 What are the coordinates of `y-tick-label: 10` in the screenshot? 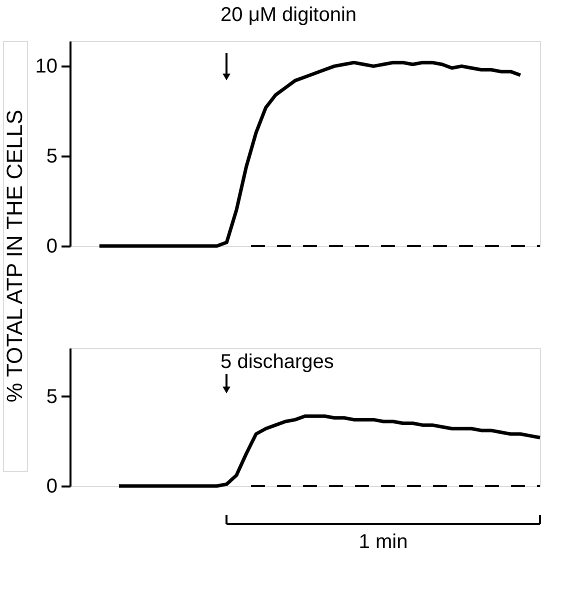 It's located at (46, 67).